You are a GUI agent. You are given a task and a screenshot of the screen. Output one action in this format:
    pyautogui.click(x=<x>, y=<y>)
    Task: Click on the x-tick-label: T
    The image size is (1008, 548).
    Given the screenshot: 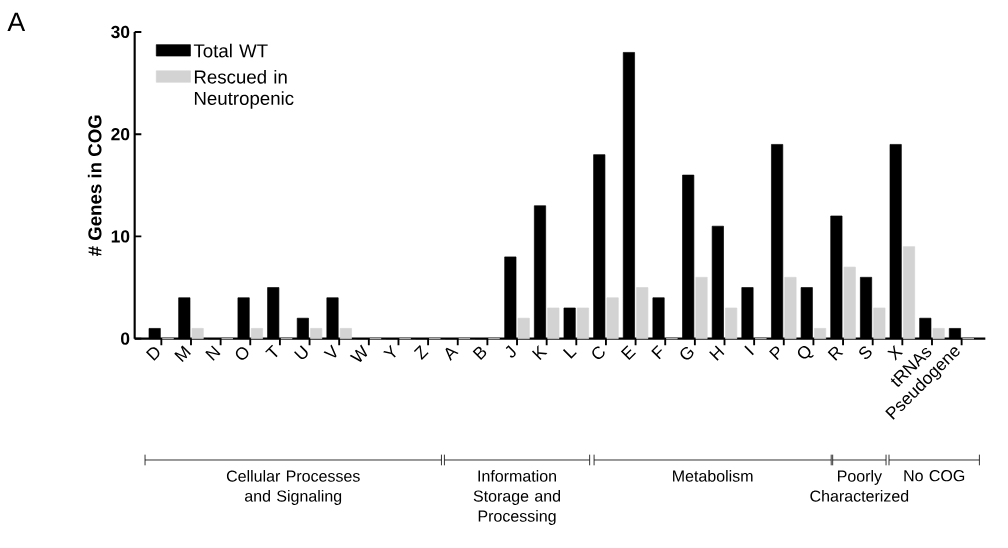 What is the action you would take?
    pyautogui.click(x=271, y=351)
    